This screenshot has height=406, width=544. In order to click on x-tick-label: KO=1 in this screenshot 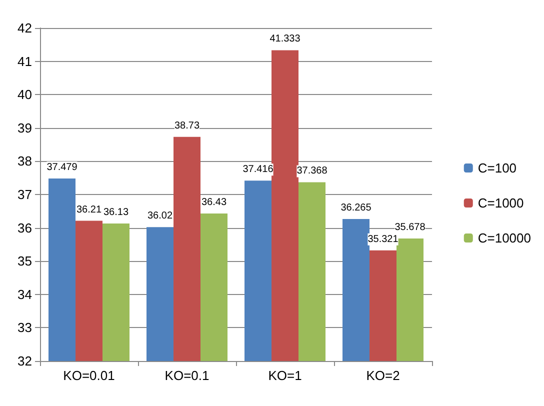, I will do `click(285, 375)`.